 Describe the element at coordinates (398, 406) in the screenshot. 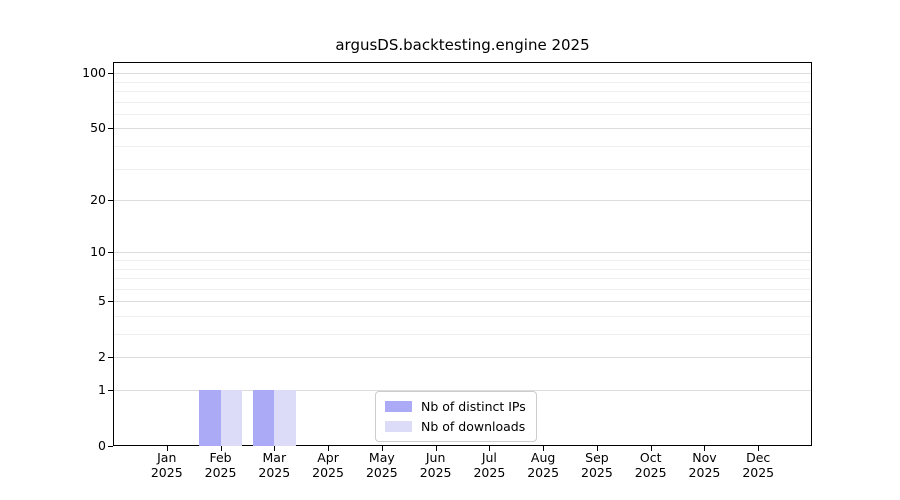

I see `legend-swatch-distinct-ips-icon` at that location.